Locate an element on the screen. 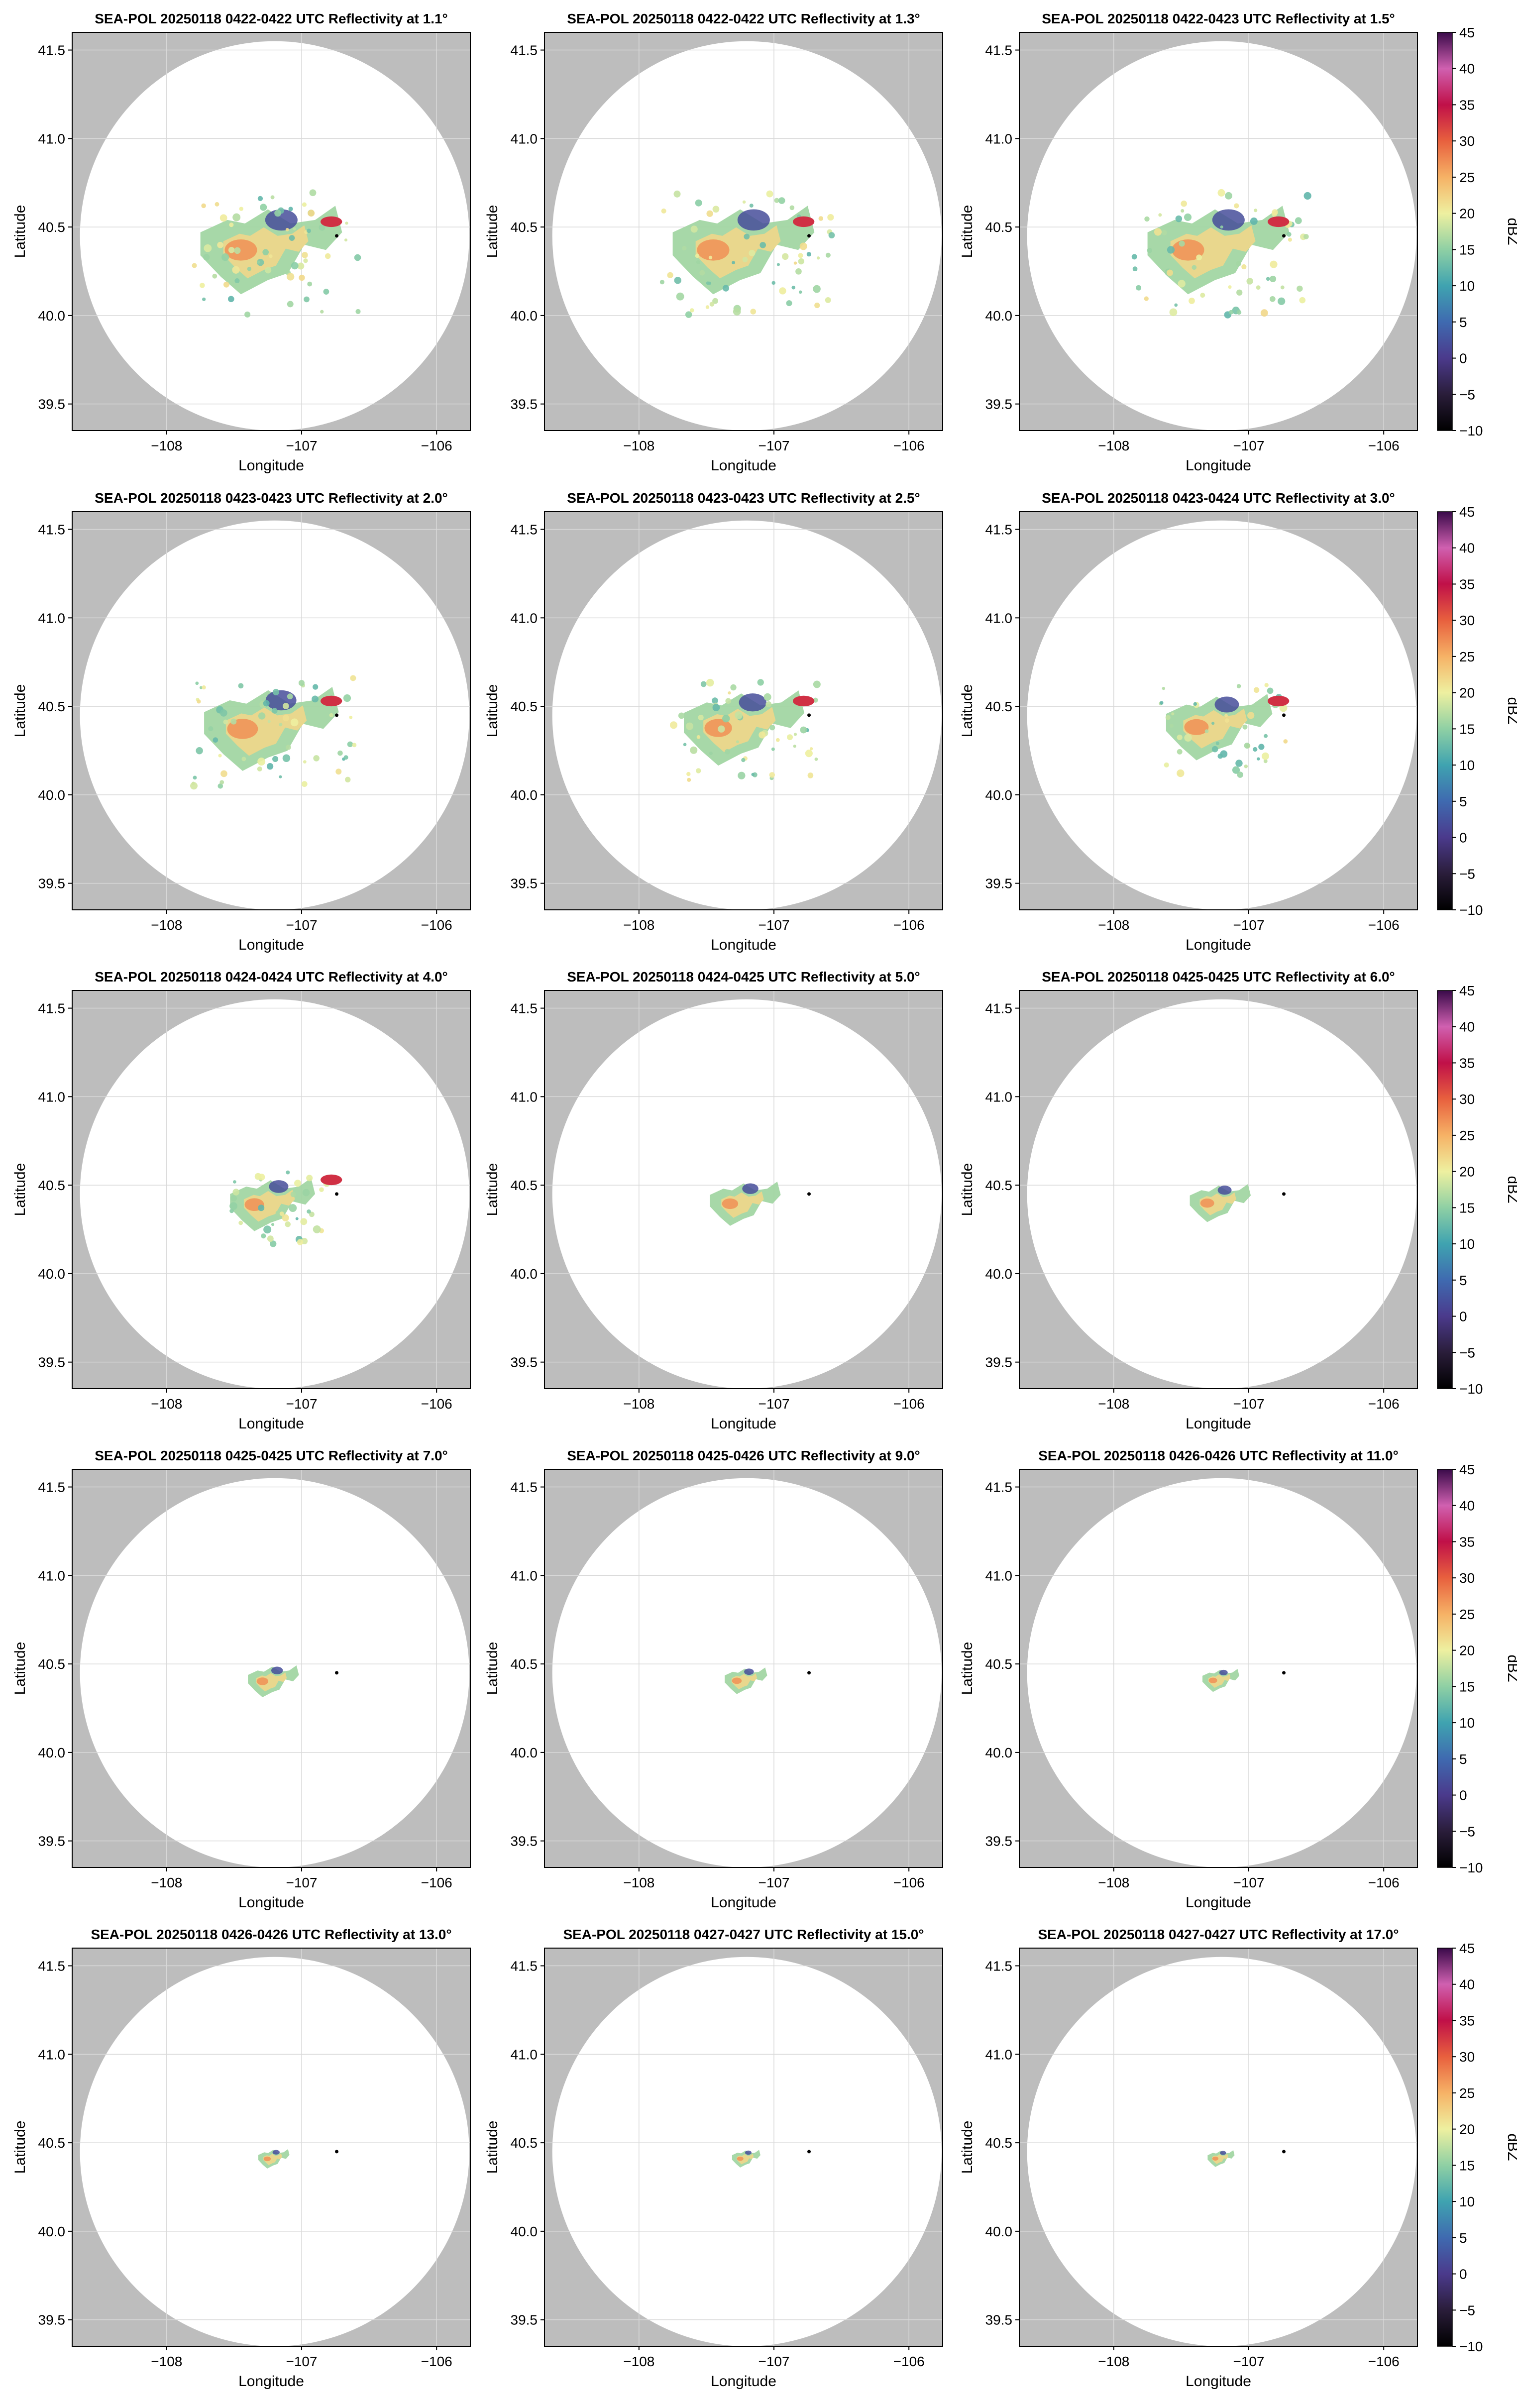 This screenshot has width=1517, height=2408. y-tick-label: 41.0 is located at coordinates (52, 618).